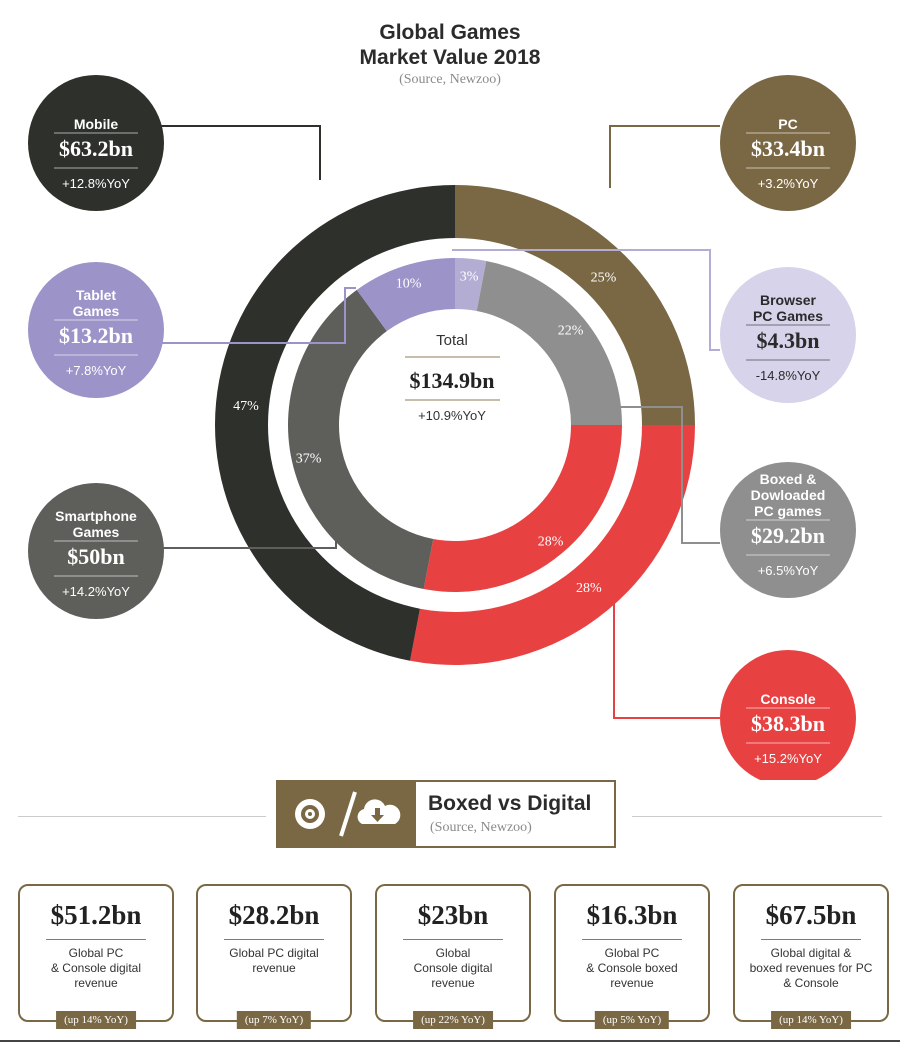  What do you see at coordinates (310, 814) in the screenshot?
I see `disc-icon` at bounding box center [310, 814].